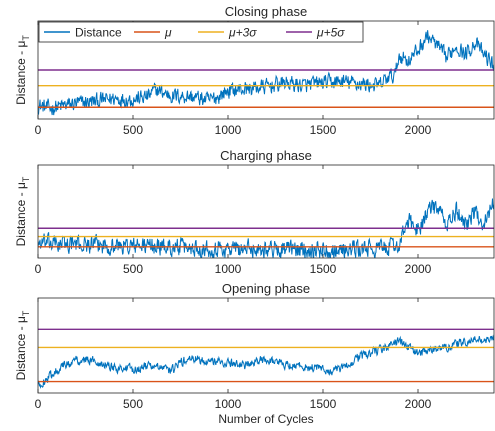 The width and height of the screenshot is (495, 431). Describe the element at coordinates (168, 33) in the screenshot. I see `legend-label-mu: μ` at that location.